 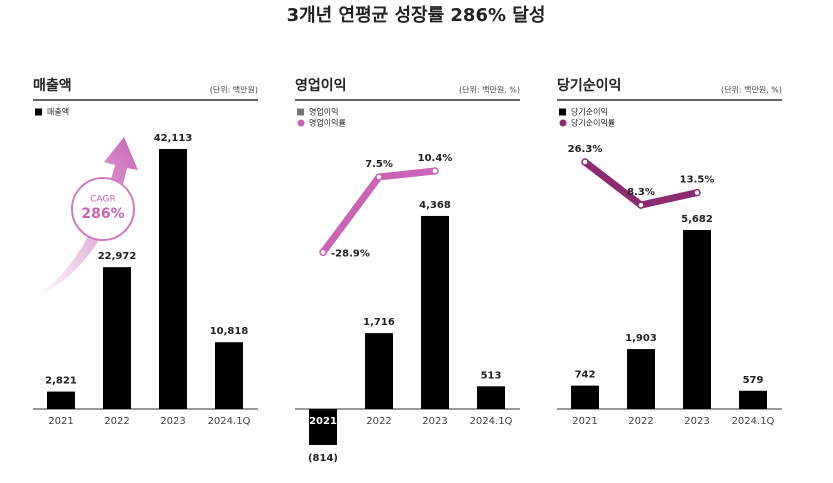 I want to click on cagr-badge, so click(x=103, y=209).